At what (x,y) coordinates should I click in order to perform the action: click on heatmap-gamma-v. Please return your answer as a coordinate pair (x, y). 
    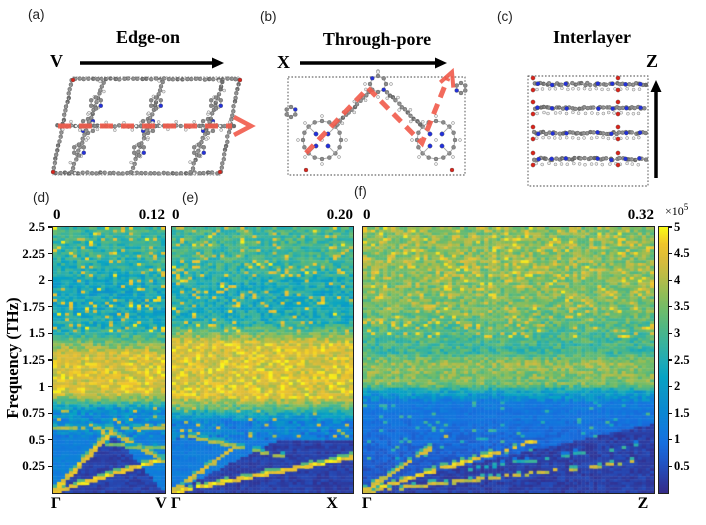
    Looking at the image, I should click on (109, 360).